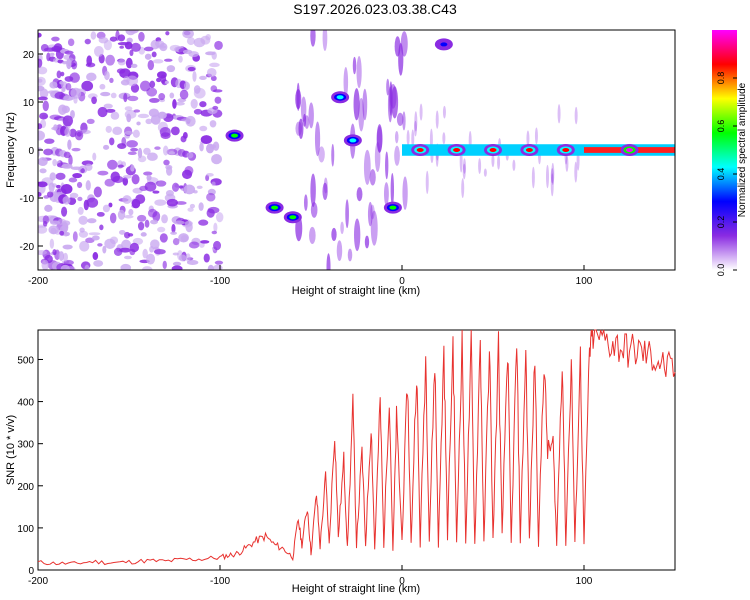  What do you see at coordinates (538, 150) in the screenshot?
I see `main-band` at bounding box center [538, 150].